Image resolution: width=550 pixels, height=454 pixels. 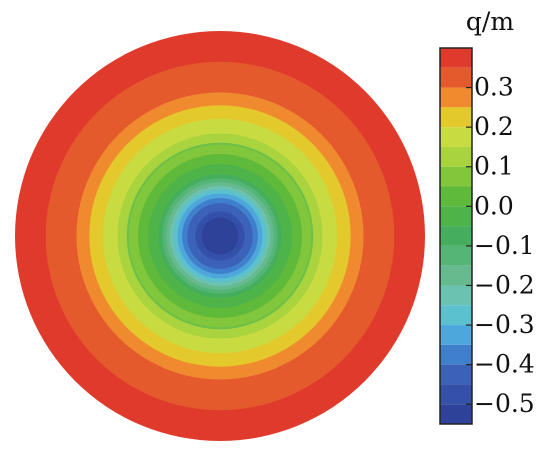 What do you see at coordinates (504, 403) in the screenshot?
I see `colorbar-tick-label: −0.5` at bounding box center [504, 403].